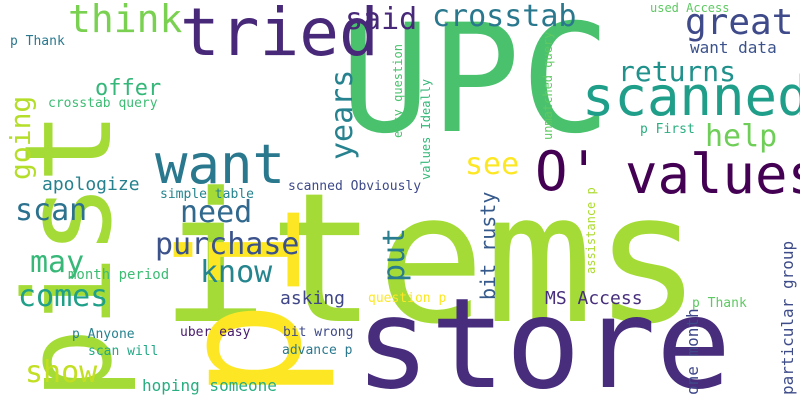  I want to click on word: scanned Obviously, so click(355, 186).